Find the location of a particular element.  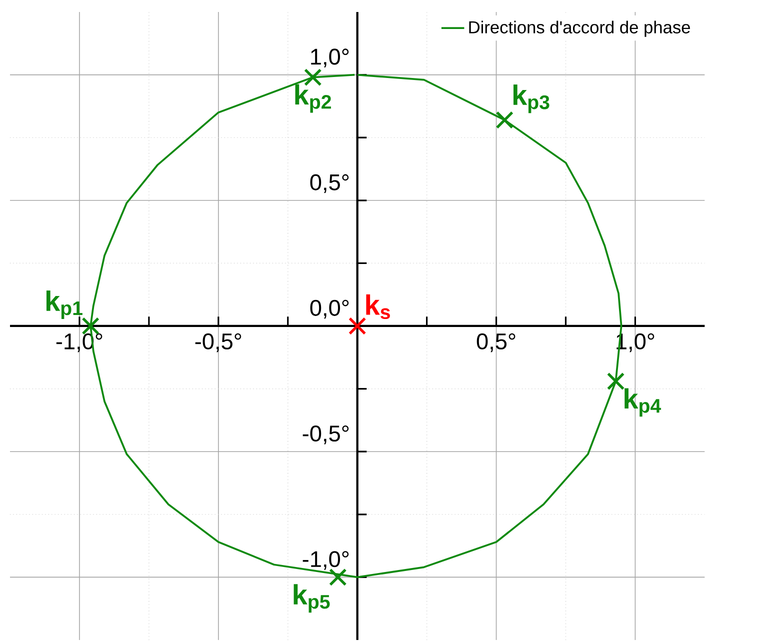

x-tick-label: -0,5° is located at coordinates (218, 342).